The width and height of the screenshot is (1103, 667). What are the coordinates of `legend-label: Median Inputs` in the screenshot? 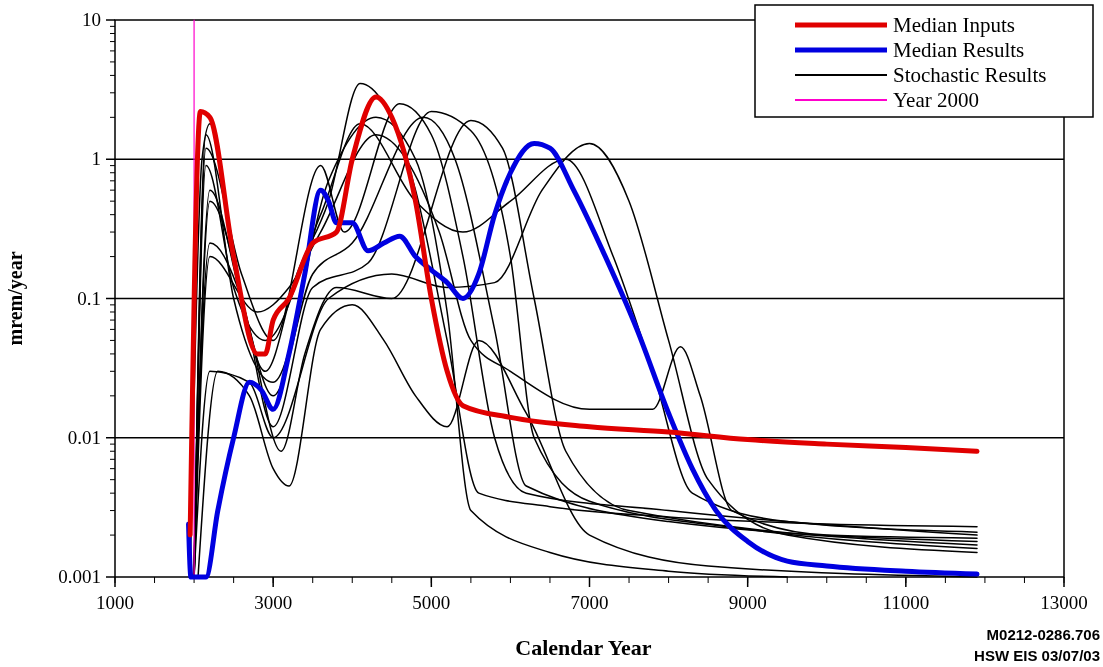 It's located at (954, 25).